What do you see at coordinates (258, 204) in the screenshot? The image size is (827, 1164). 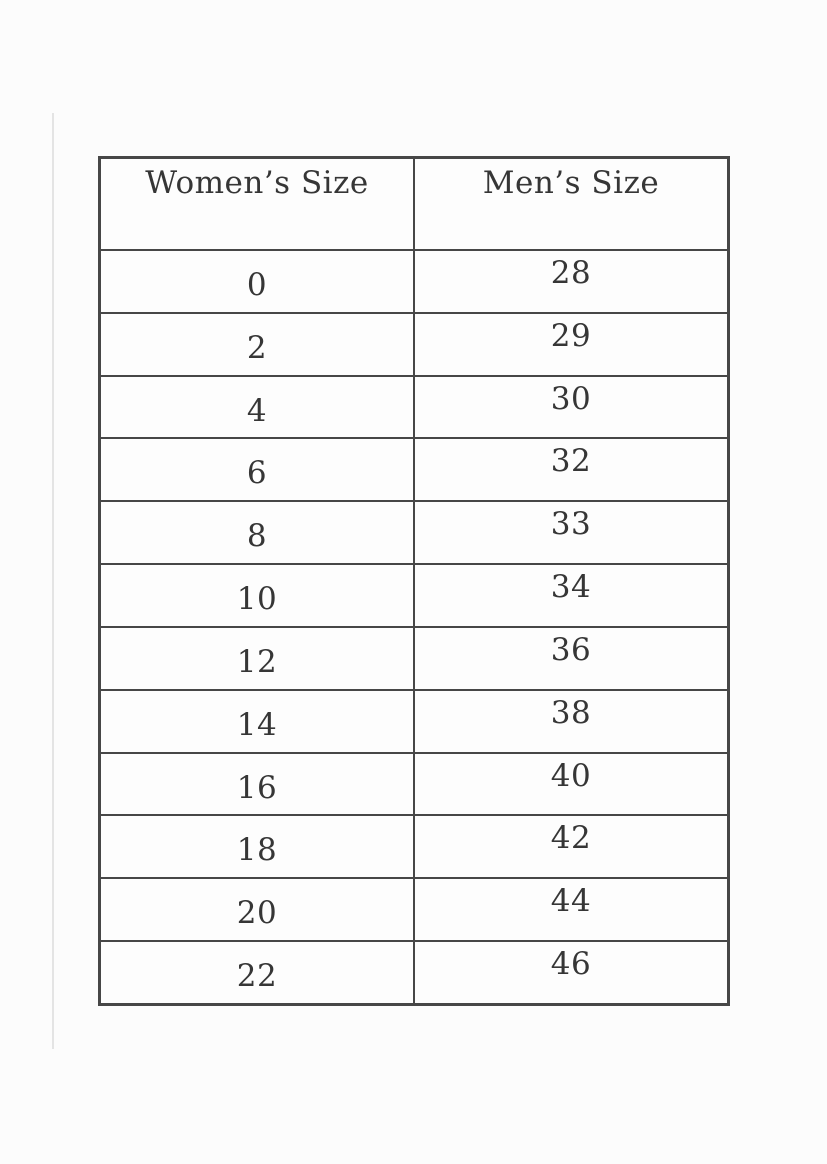 I see `column-header-womens-size: Women’s Size` at bounding box center [258, 204].